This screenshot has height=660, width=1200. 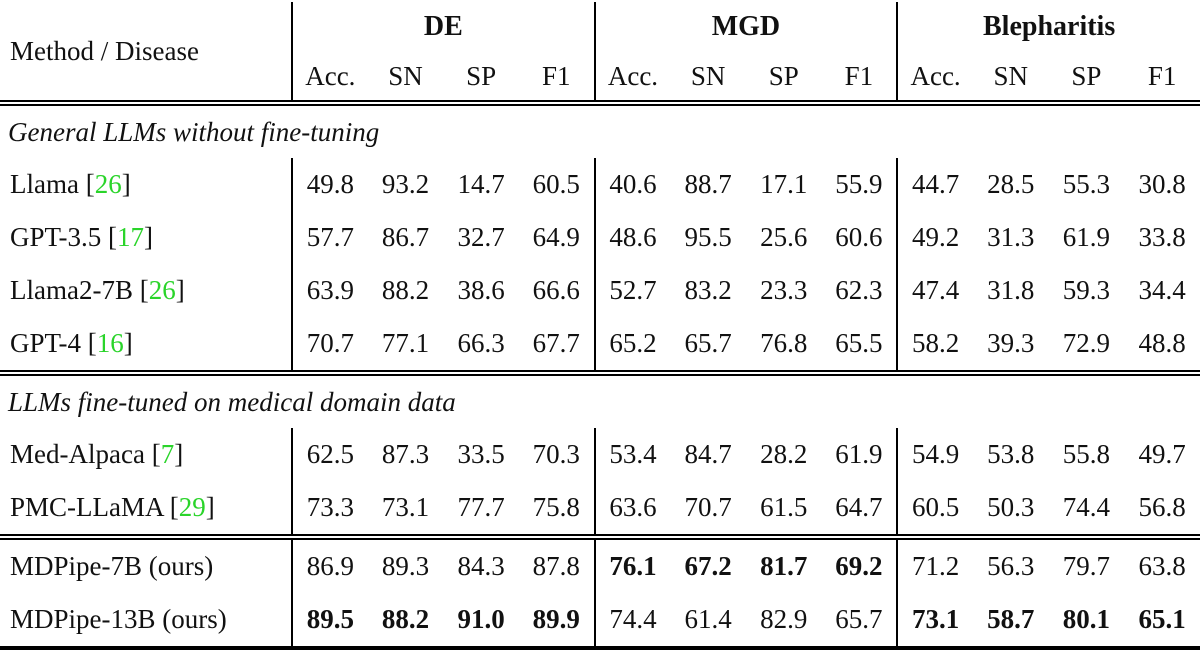 What do you see at coordinates (859, 566) in the screenshot?
I see `metric-value: 69.2` at bounding box center [859, 566].